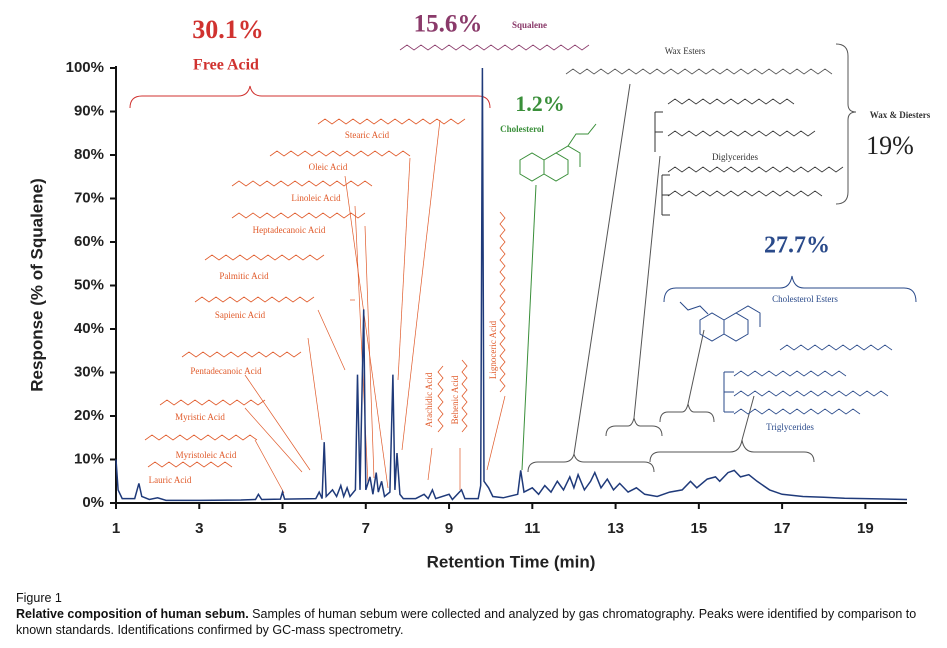 The width and height of the screenshot is (947, 648). What do you see at coordinates (36, 284) in the screenshot?
I see `y-axis-label: Response (% of Squalene)` at bounding box center [36, 284].